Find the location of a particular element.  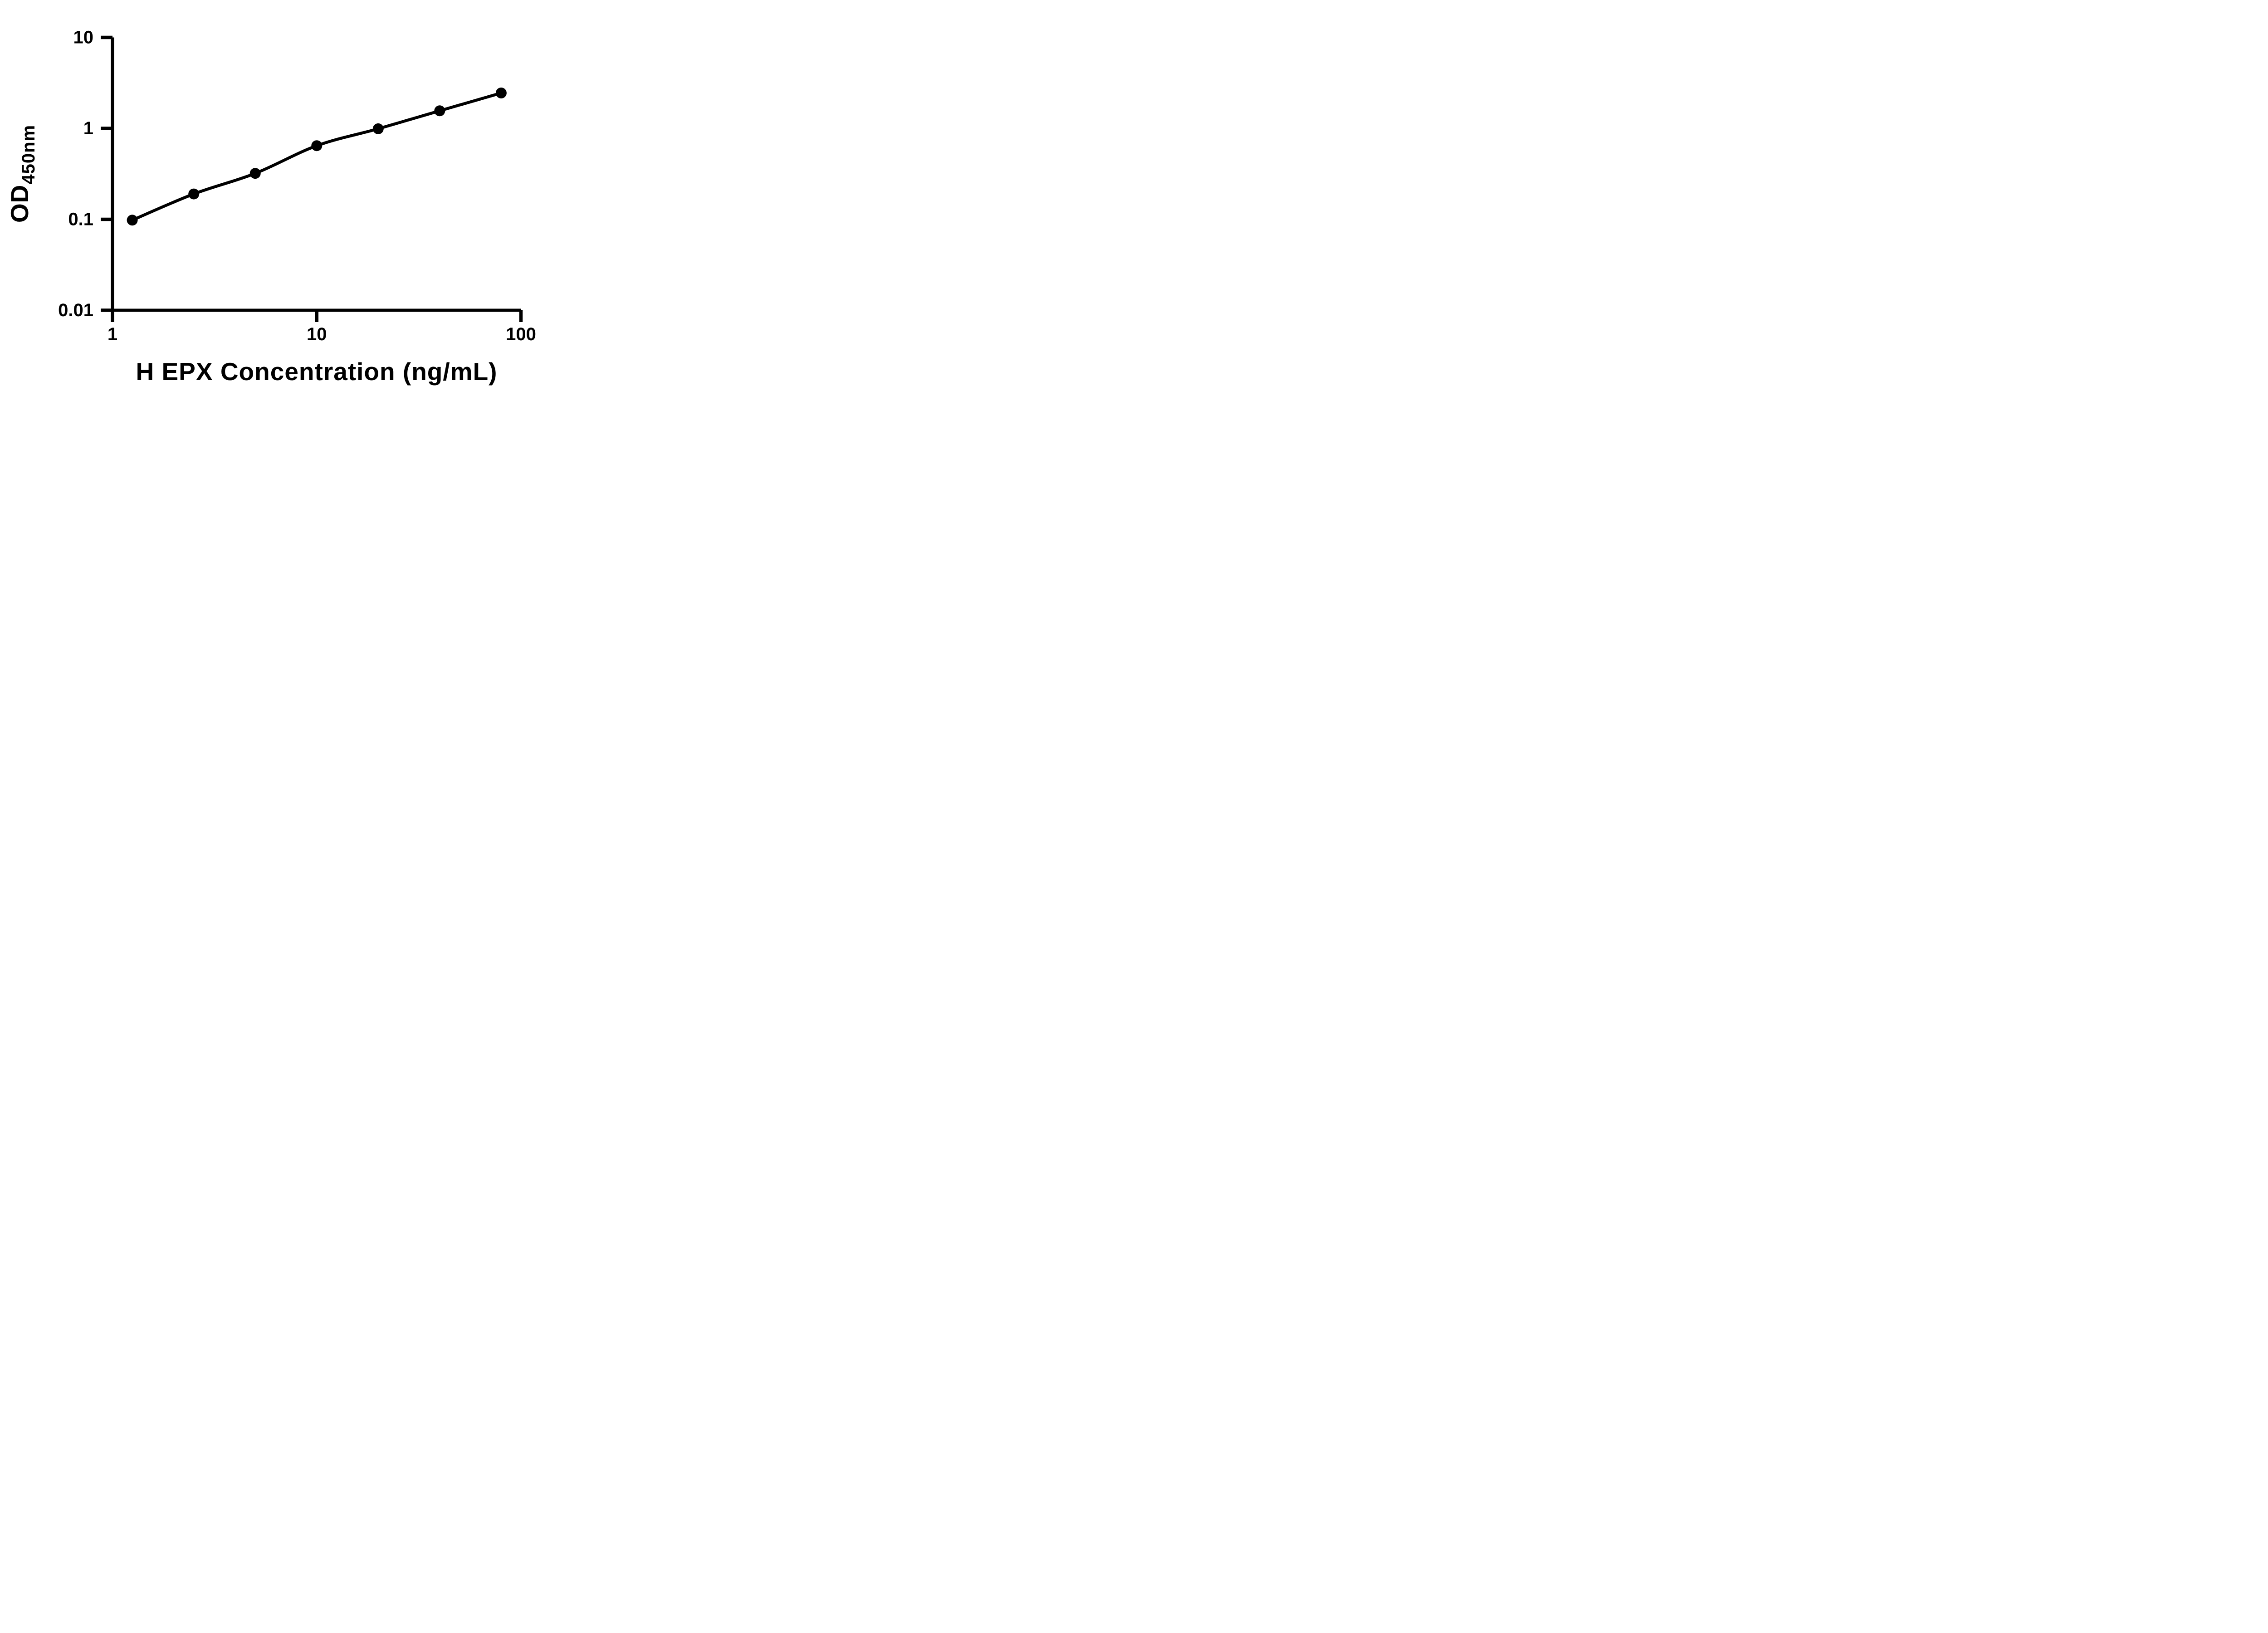

data-point-5ng-ml is located at coordinates (255, 173).